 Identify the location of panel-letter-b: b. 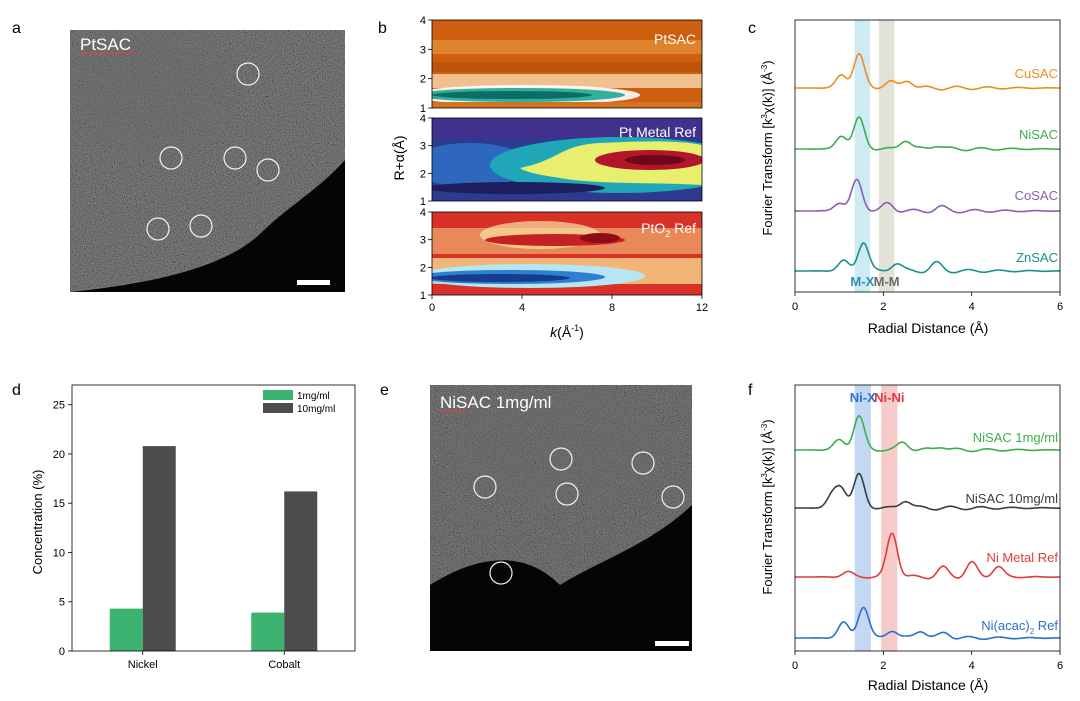
(382, 28).